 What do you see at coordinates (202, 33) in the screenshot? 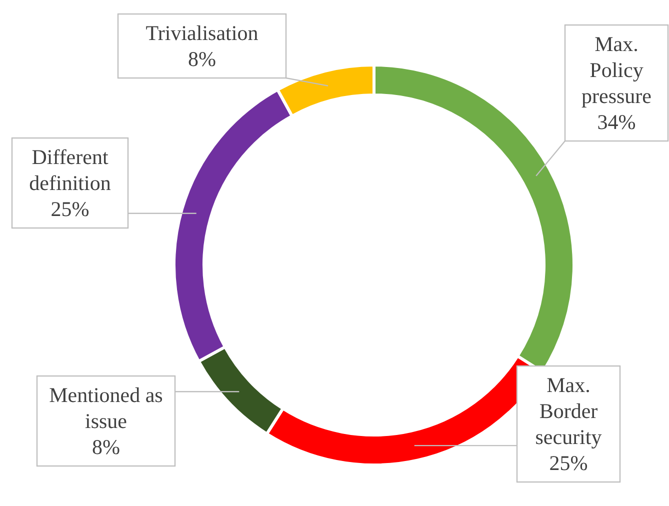
I see `slice-label: Trivialisation` at bounding box center [202, 33].